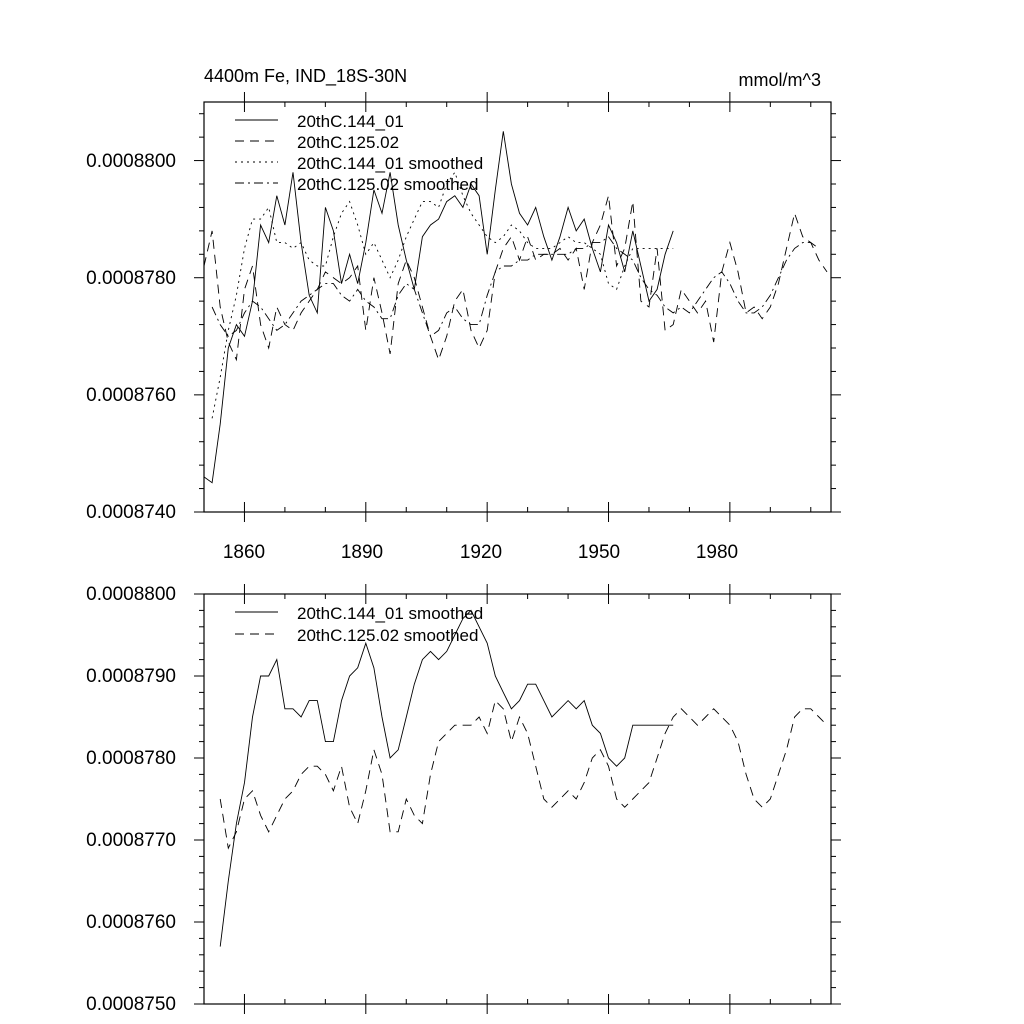 This screenshot has width=1024, height=1024. I want to click on x-tick-label: 1980, so click(717, 552).